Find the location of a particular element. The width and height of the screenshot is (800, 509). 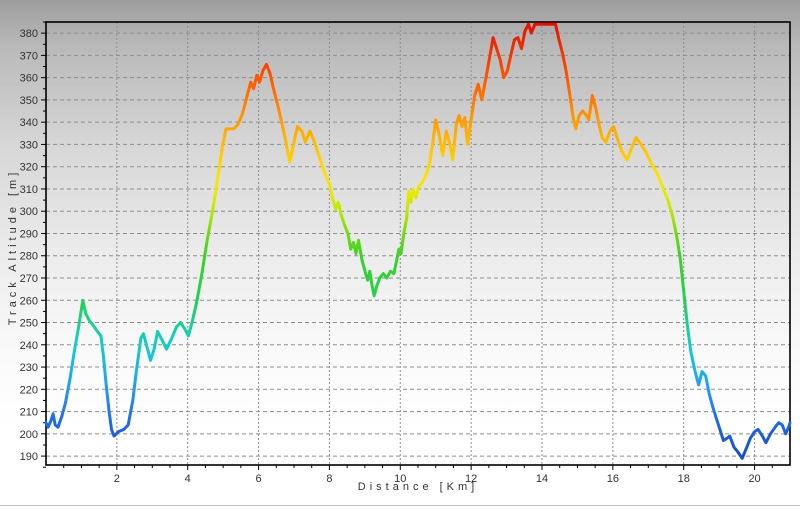

y-tick-label: 330 is located at coordinates (29, 145).